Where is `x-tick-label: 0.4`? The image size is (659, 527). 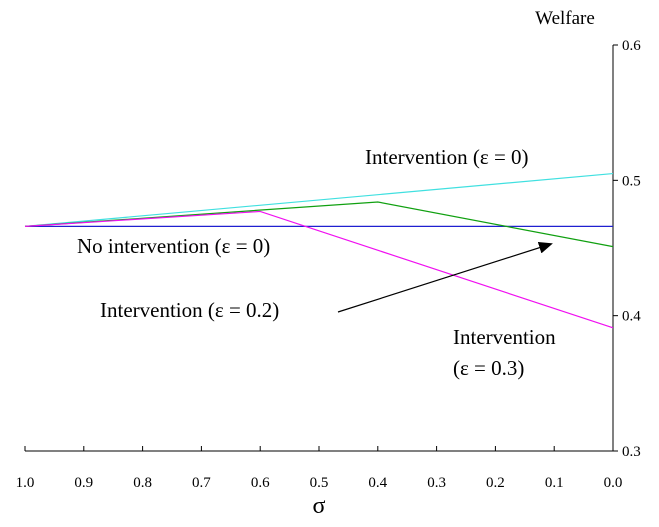 x-tick-label: 0.4 is located at coordinates (377, 483).